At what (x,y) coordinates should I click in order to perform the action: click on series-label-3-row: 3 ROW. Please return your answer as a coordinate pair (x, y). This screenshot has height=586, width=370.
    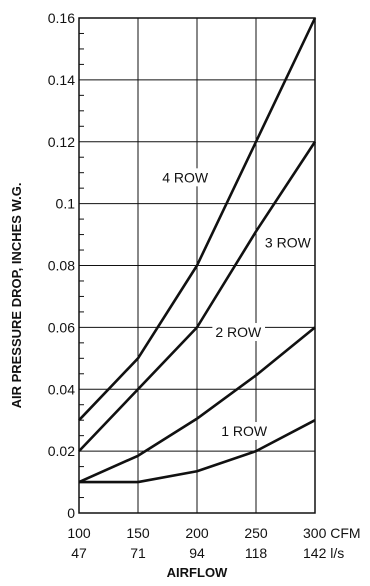
    Looking at the image, I should click on (288, 242).